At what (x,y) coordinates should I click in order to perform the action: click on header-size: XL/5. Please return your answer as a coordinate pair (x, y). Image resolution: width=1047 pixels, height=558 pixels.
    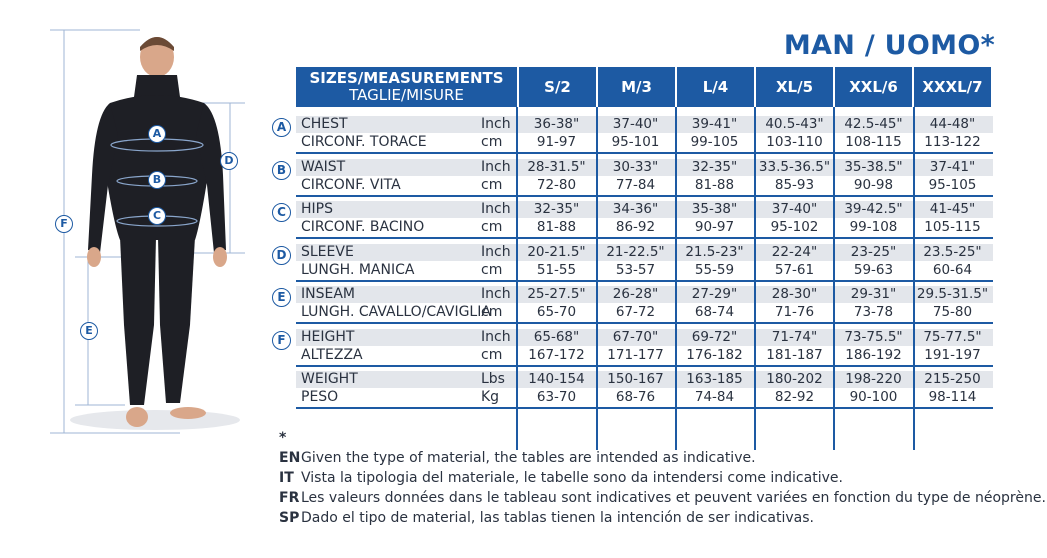
    Looking at the image, I should click on (793, 87).